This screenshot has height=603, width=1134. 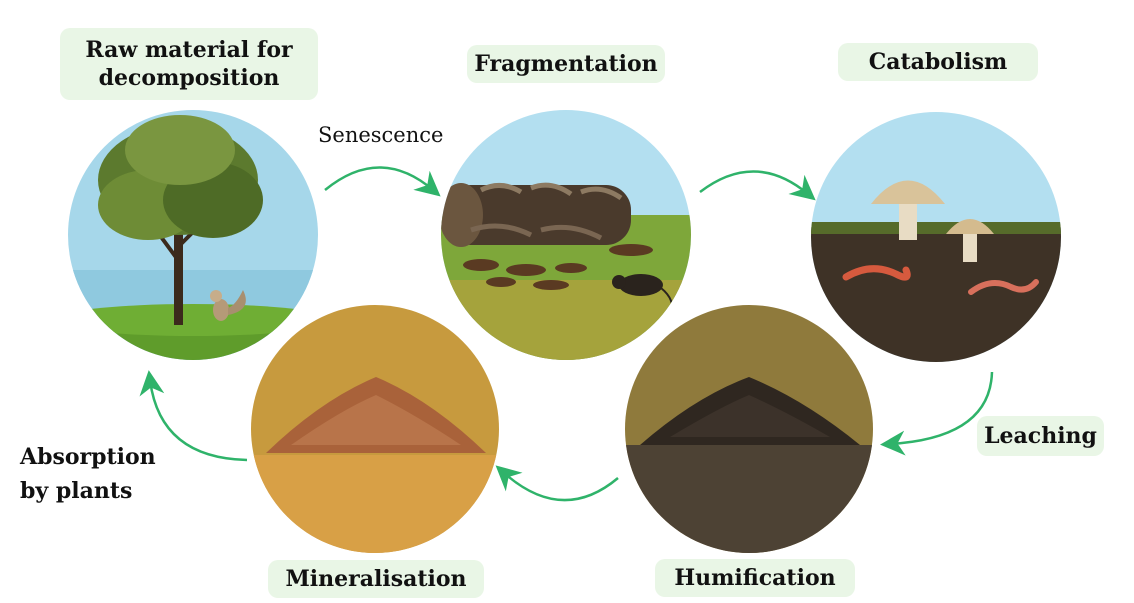 I want to click on label-fragmentation: Fragmentation, so click(x=566, y=64).